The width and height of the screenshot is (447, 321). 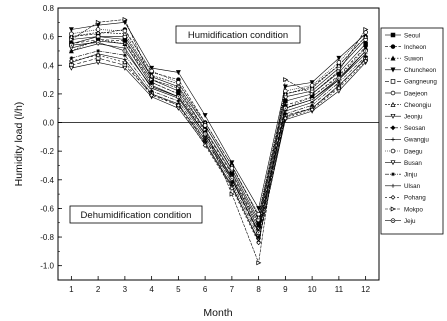 What do you see at coordinates (178, 289) in the screenshot?
I see `x-tick-label: 5` at bounding box center [178, 289].